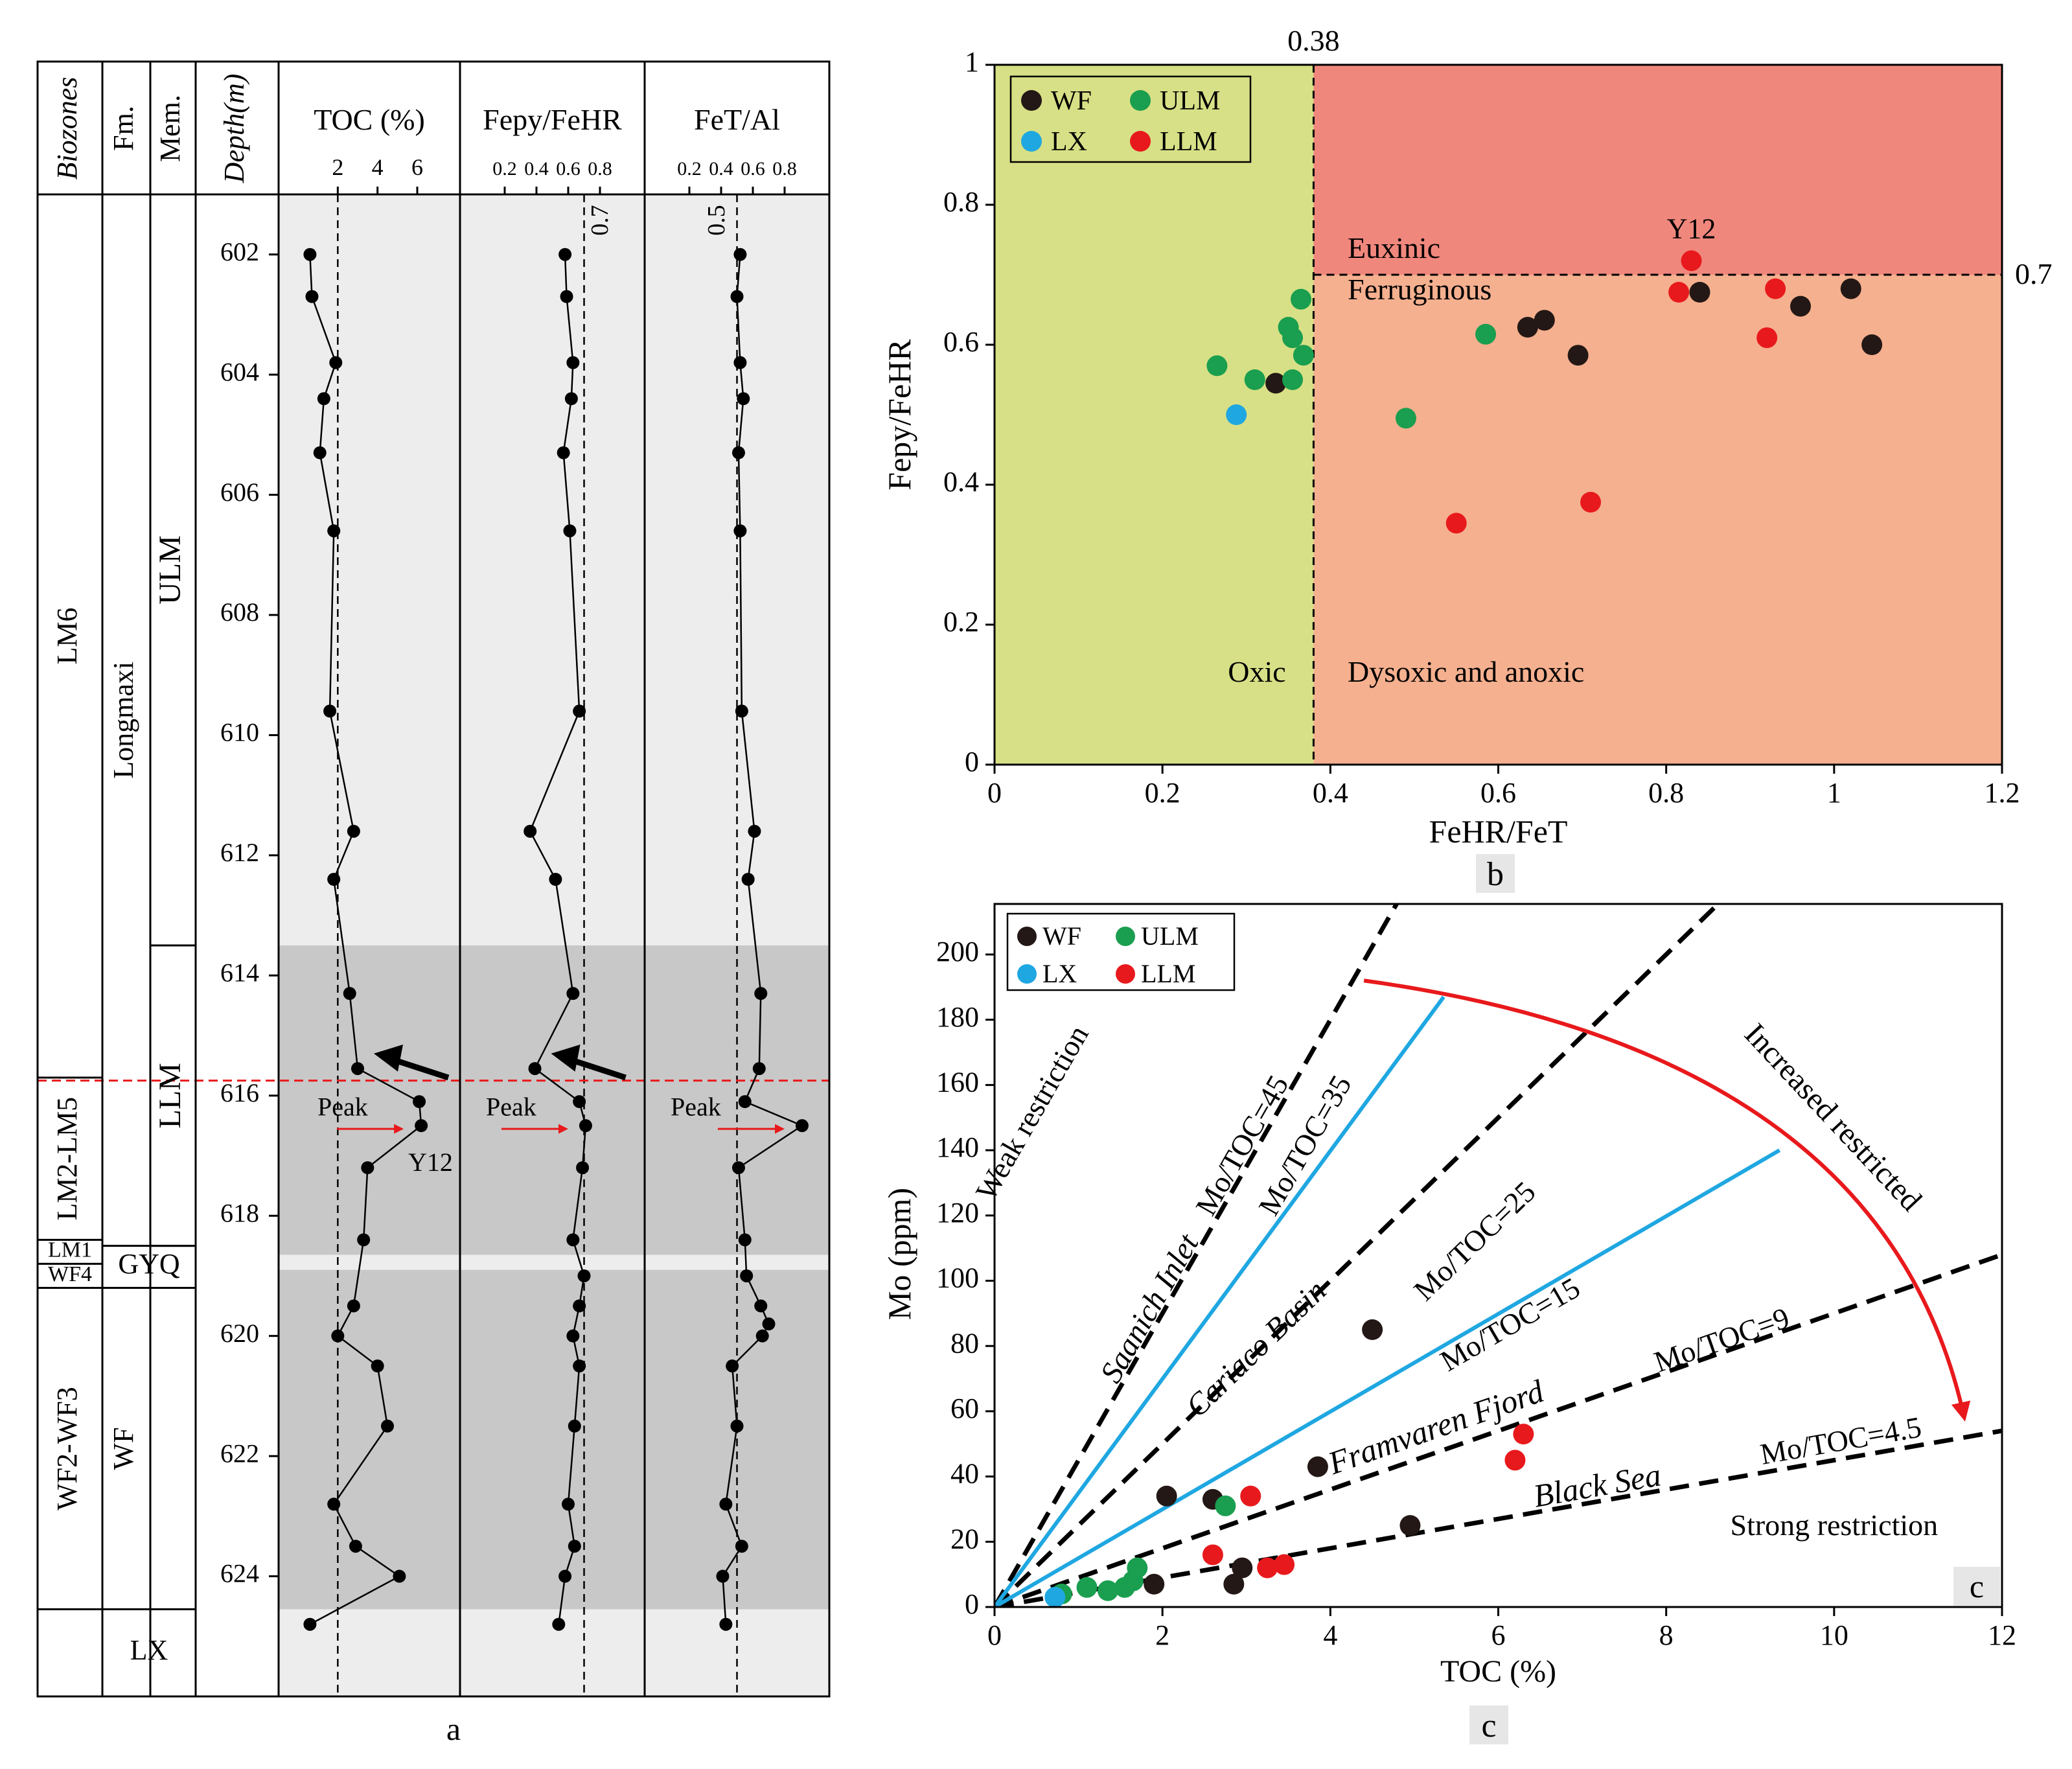 The height and width of the screenshot is (1769, 2072). Describe the element at coordinates (568, 168) in the screenshot. I see `panel-a-series-1-tick-label-2: 0.6` at that location.